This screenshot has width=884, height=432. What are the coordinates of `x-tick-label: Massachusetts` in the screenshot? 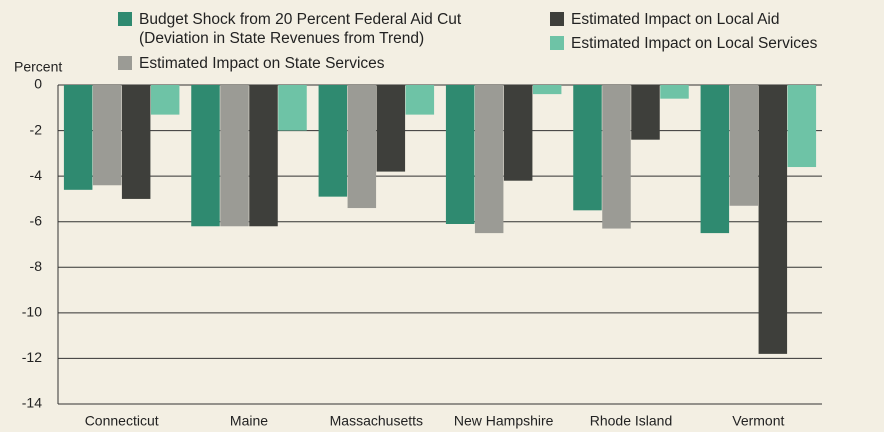 It's located at (376, 421).